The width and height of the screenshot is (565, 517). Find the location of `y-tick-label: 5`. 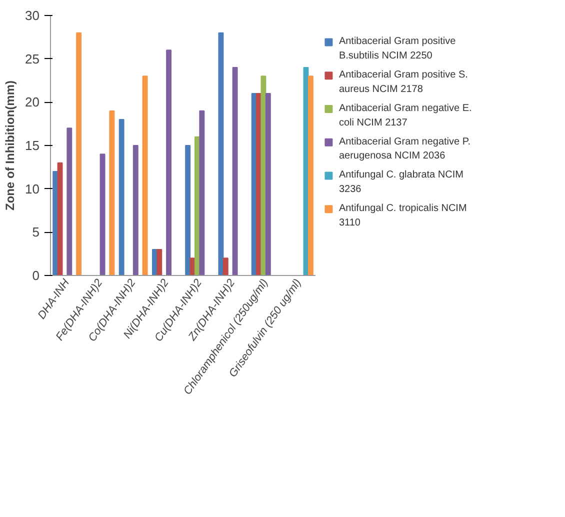

y-tick-label: 5 is located at coordinates (36, 232).